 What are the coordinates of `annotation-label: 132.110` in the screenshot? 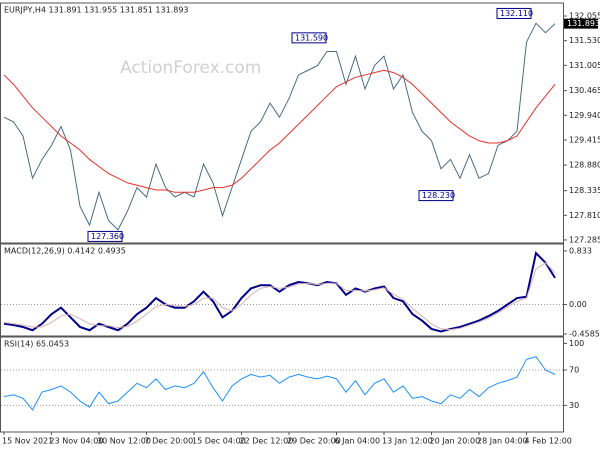 It's located at (516, 13).